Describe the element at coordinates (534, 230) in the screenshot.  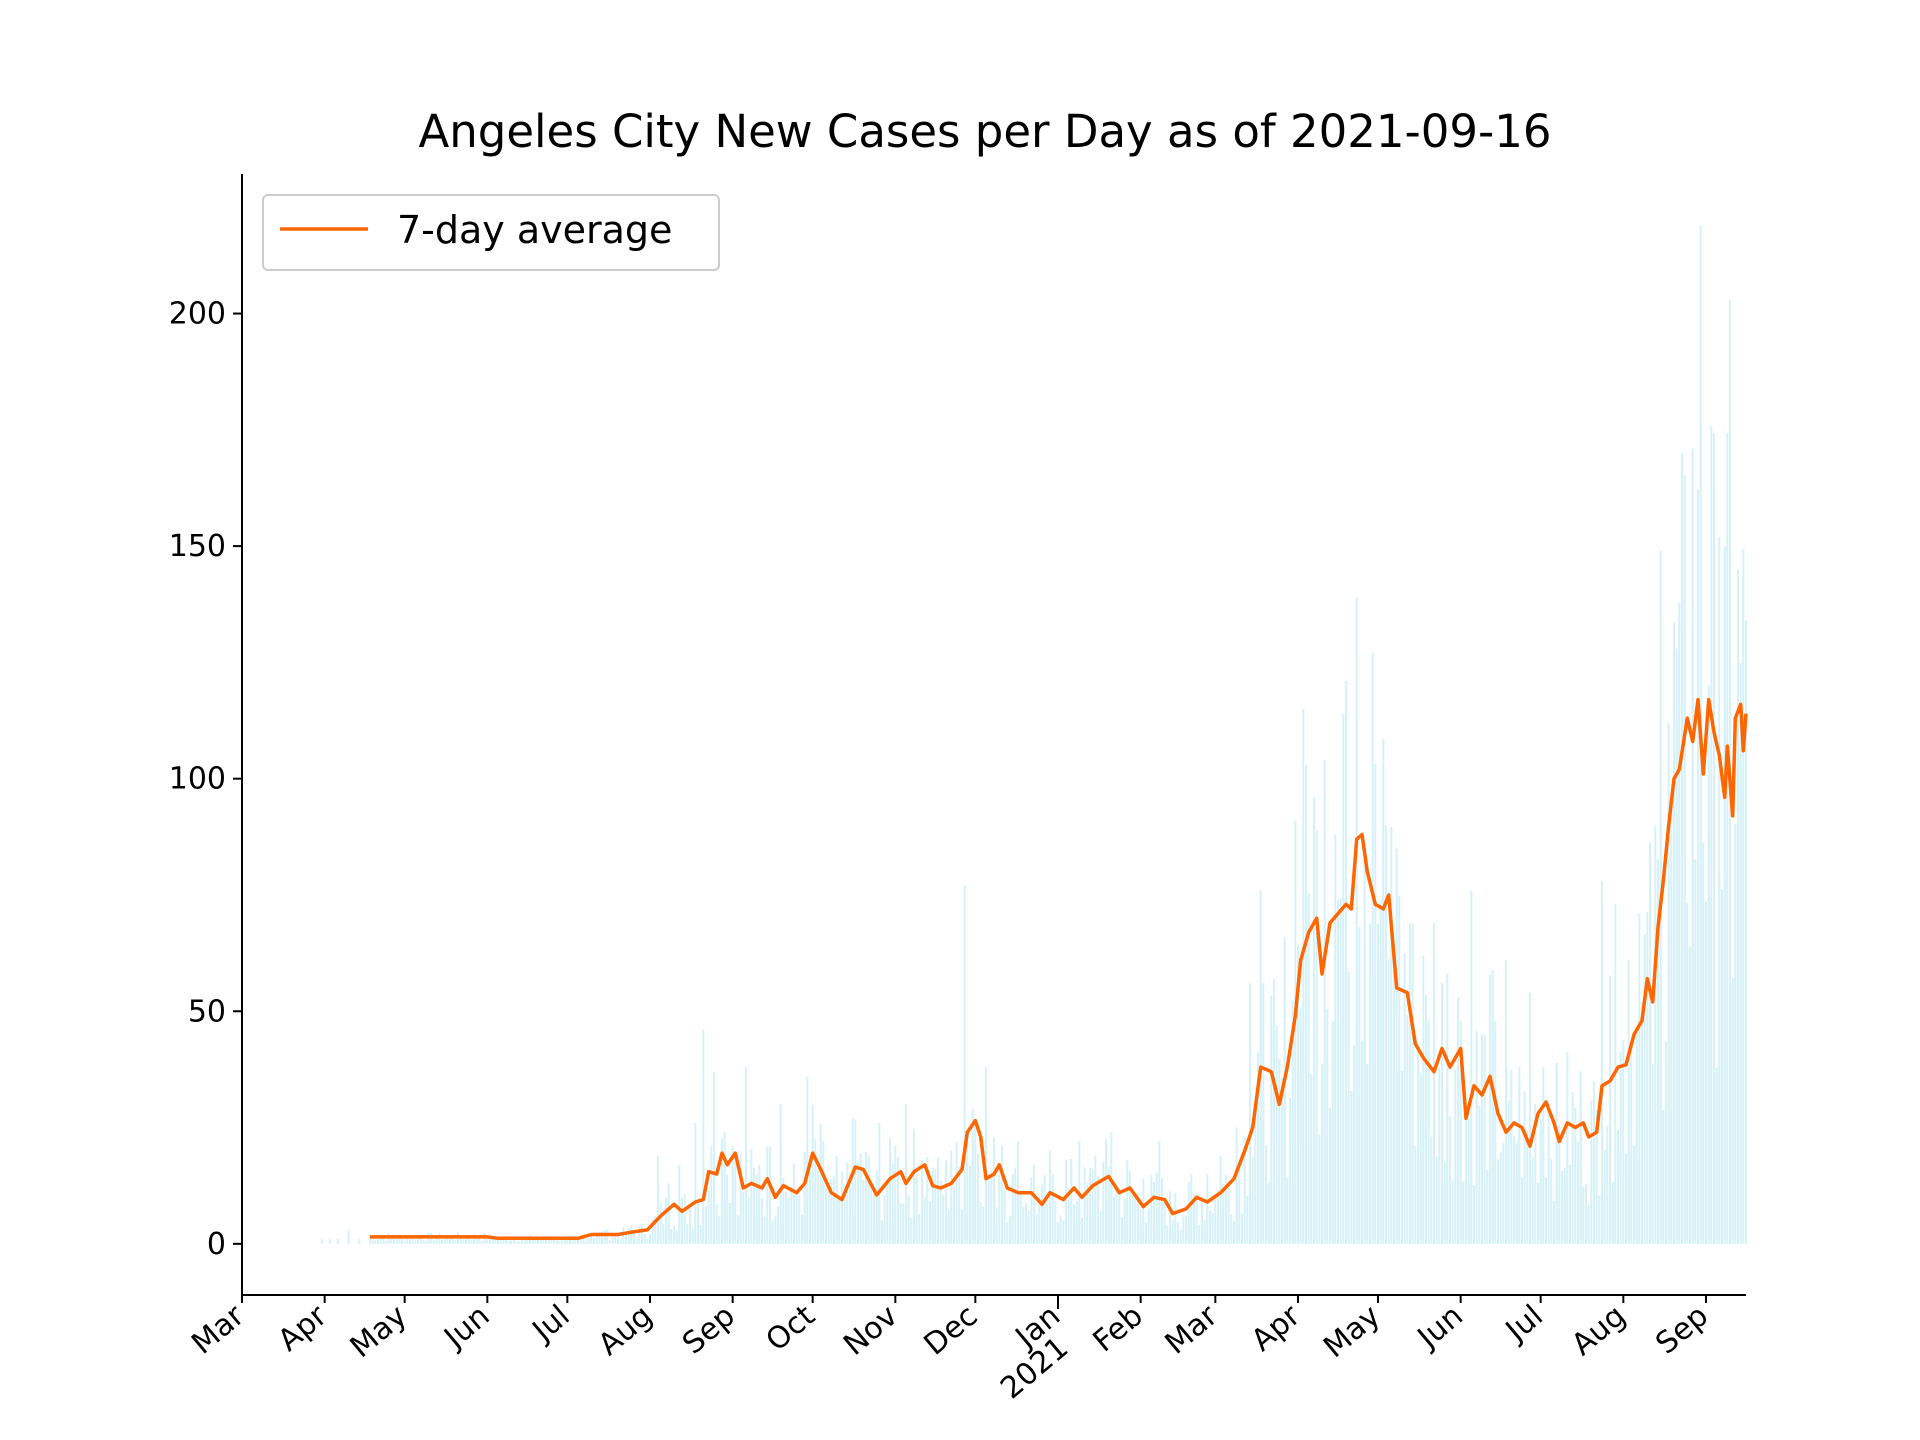
I see `legend-label-seven-day-average: 7-day average` at that location.